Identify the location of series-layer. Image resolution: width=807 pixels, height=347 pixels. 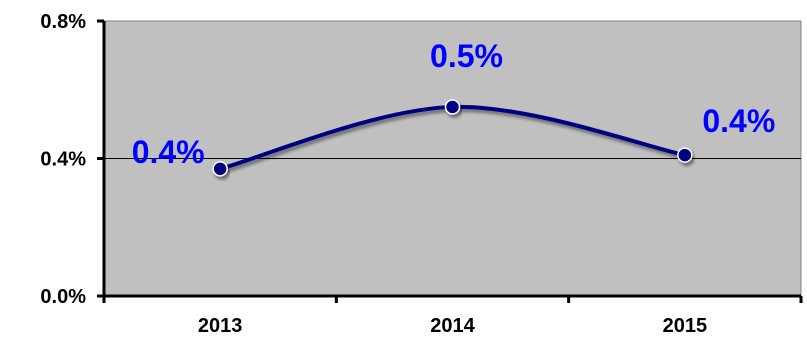
(452, 138).